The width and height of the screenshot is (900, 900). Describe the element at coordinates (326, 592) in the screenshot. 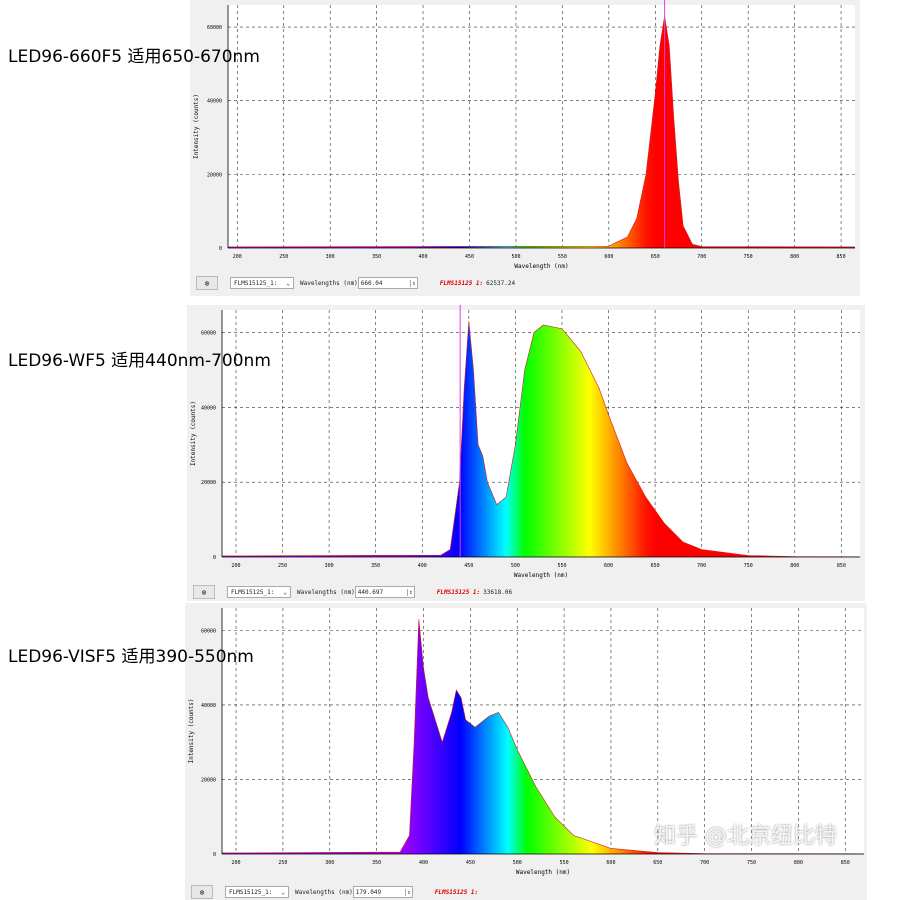

I see `wavelength-label: Wavelengths (nm)` at that location.